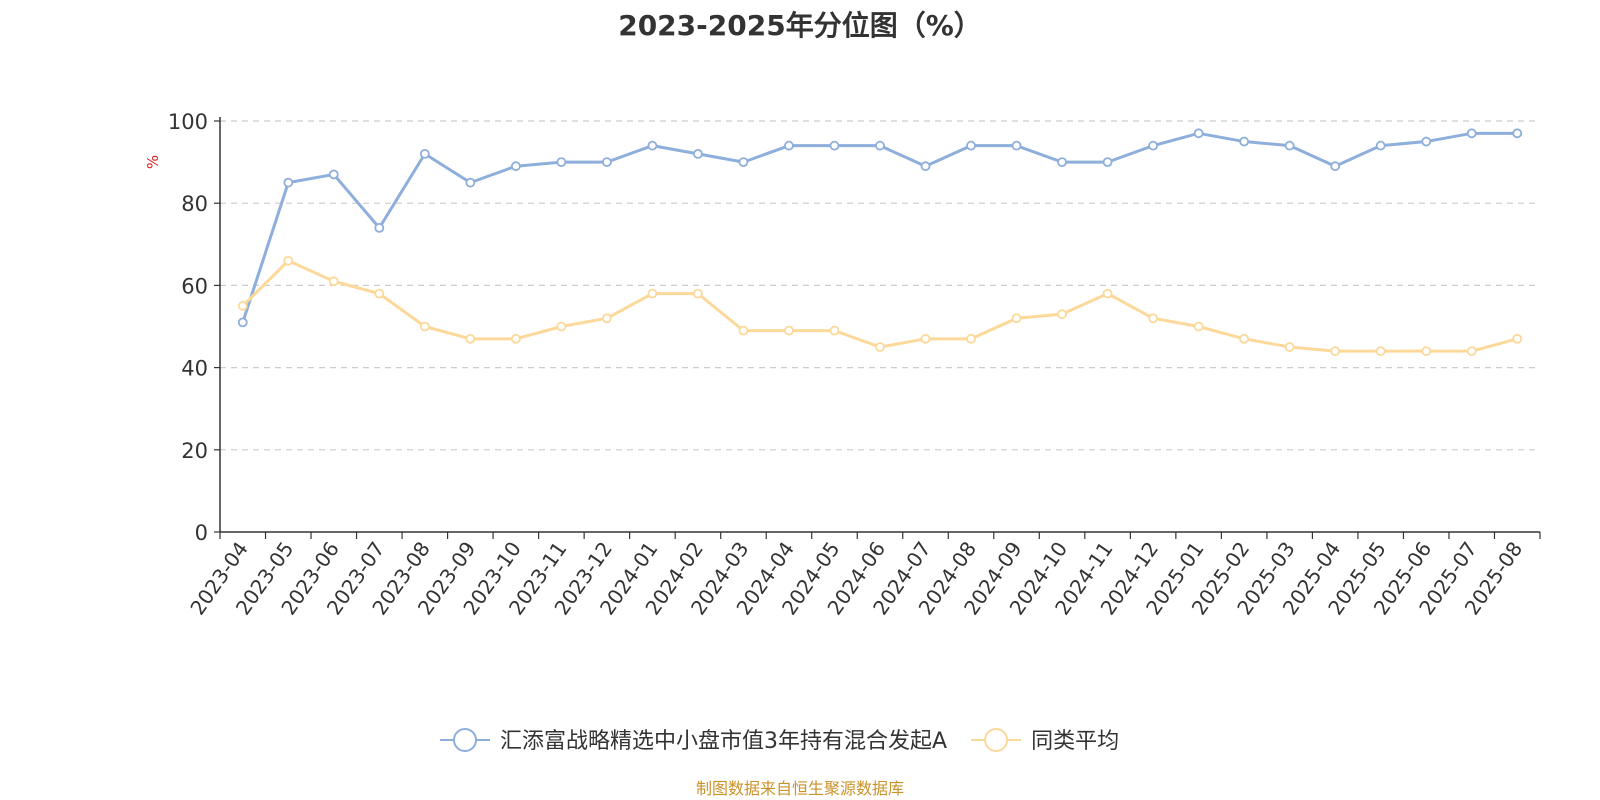 The width and height of the screenshot is (1600, 800). What do you see at coordinates (194, 286) in the screenshot?
I see `y-tick-label: 60` at bounding box center [194, 286].